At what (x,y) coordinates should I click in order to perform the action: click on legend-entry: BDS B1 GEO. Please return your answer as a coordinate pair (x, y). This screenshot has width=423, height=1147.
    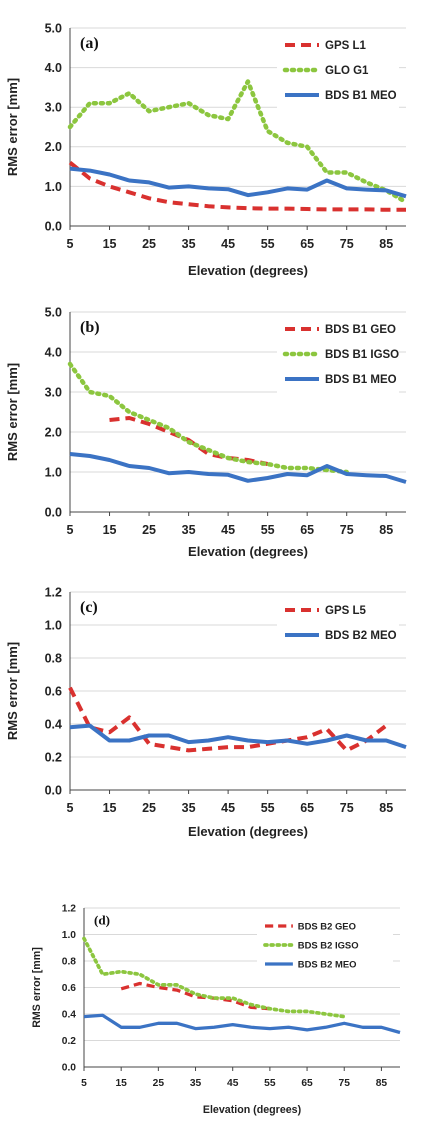
    Looking at the image, I should click on (360, 330).